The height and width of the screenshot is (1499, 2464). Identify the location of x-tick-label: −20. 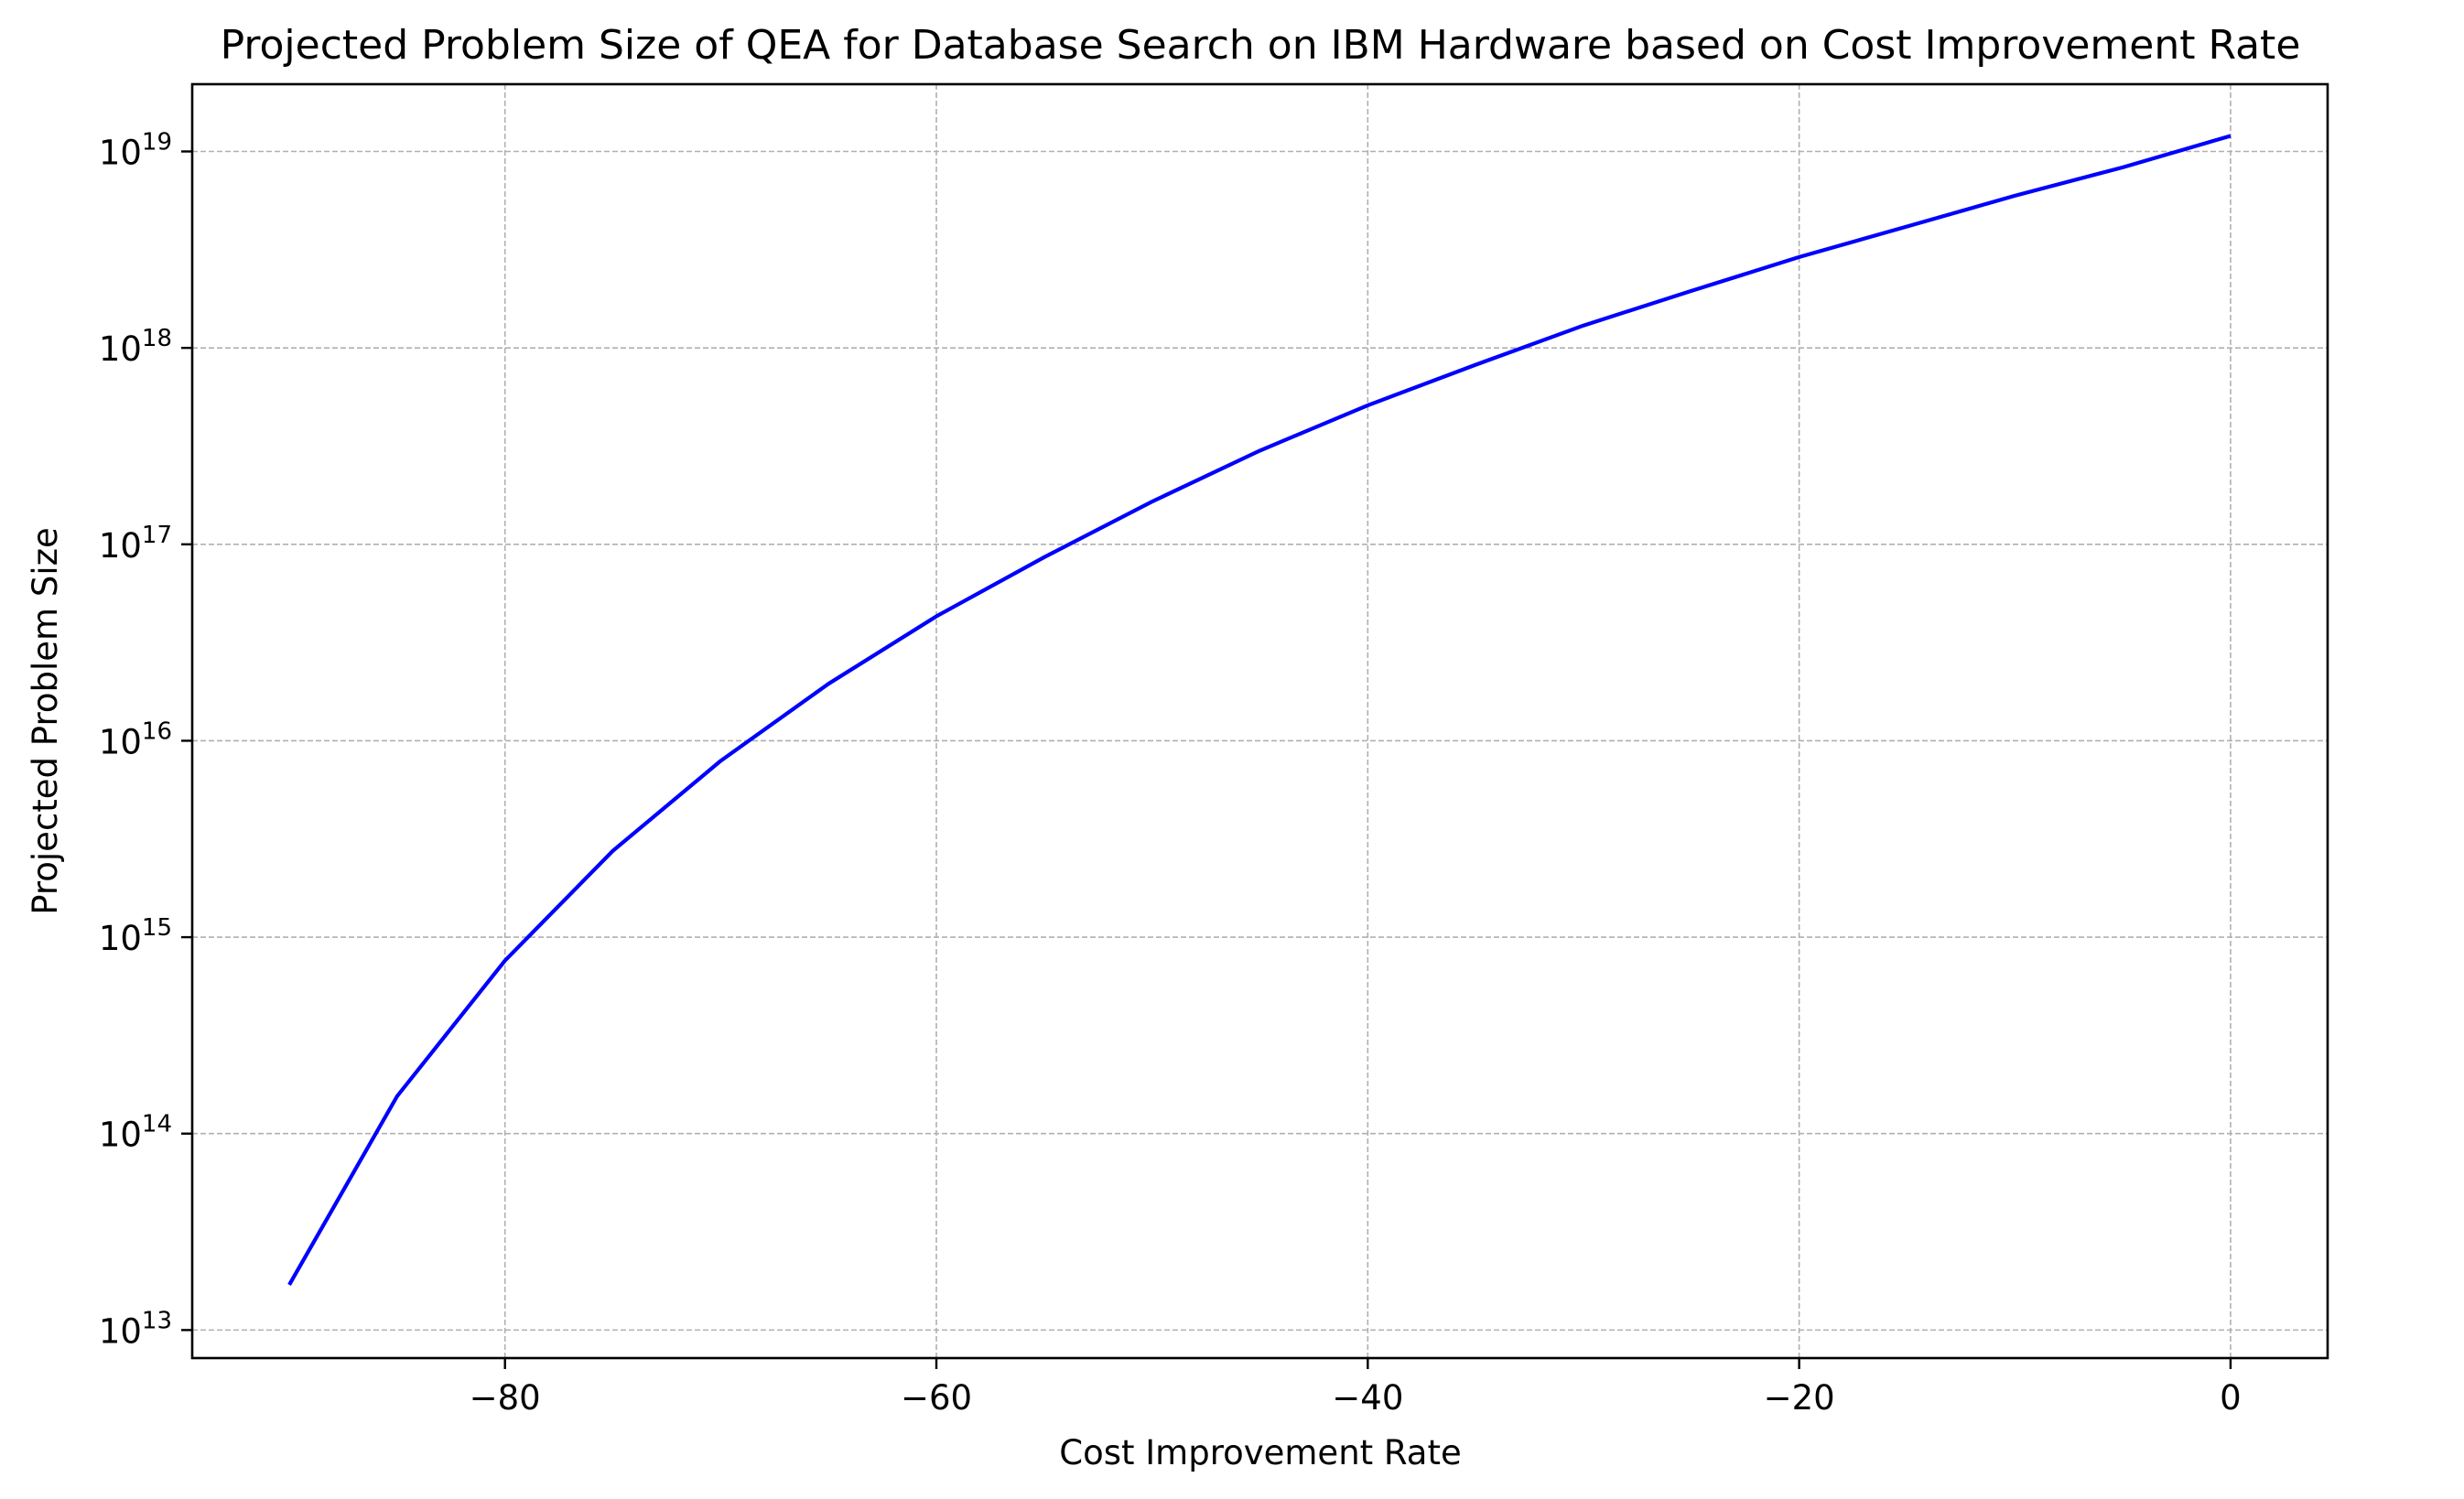
(1799, 1398).